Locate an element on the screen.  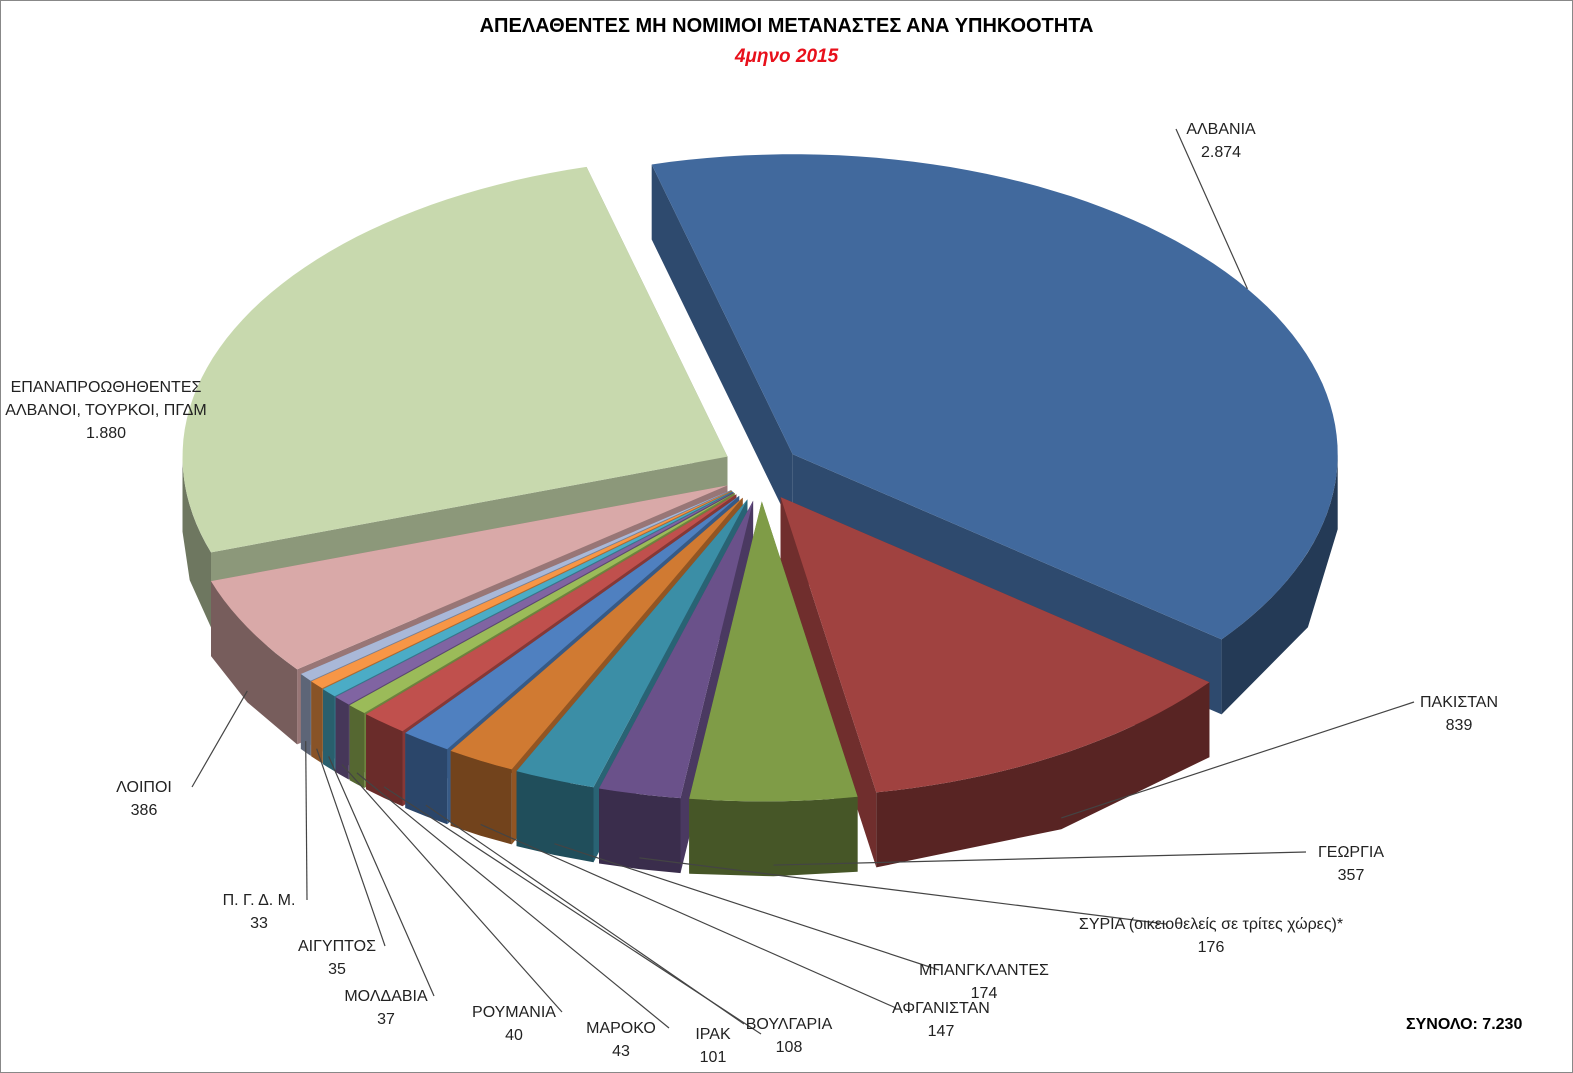
data-label-name: ΣΥΡΙΑ (οικειοθελείς σε τρίτες χώρες)* is located at coordinates (1211, 924).